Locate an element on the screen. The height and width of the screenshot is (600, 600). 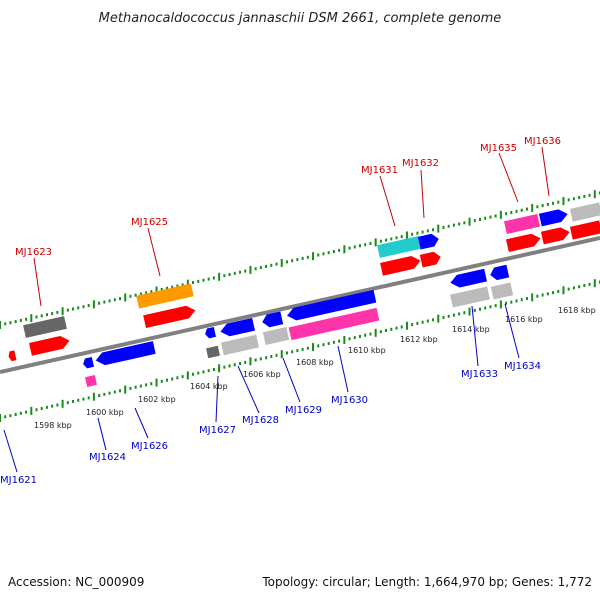
gene-label-mj1623: MJ1623 is located at coordinates (33, 252).